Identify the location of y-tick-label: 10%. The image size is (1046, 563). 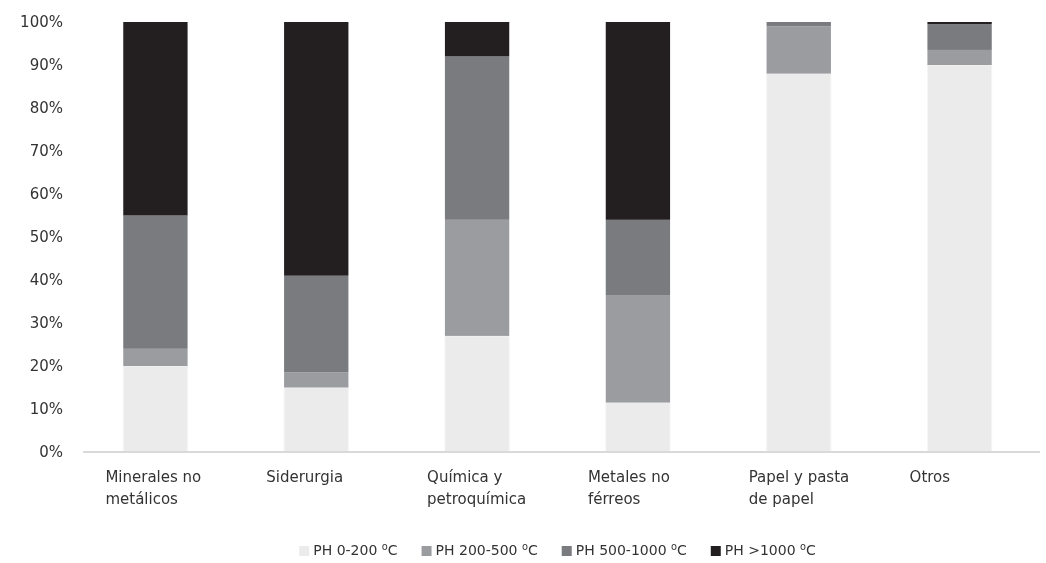
(46, 409).